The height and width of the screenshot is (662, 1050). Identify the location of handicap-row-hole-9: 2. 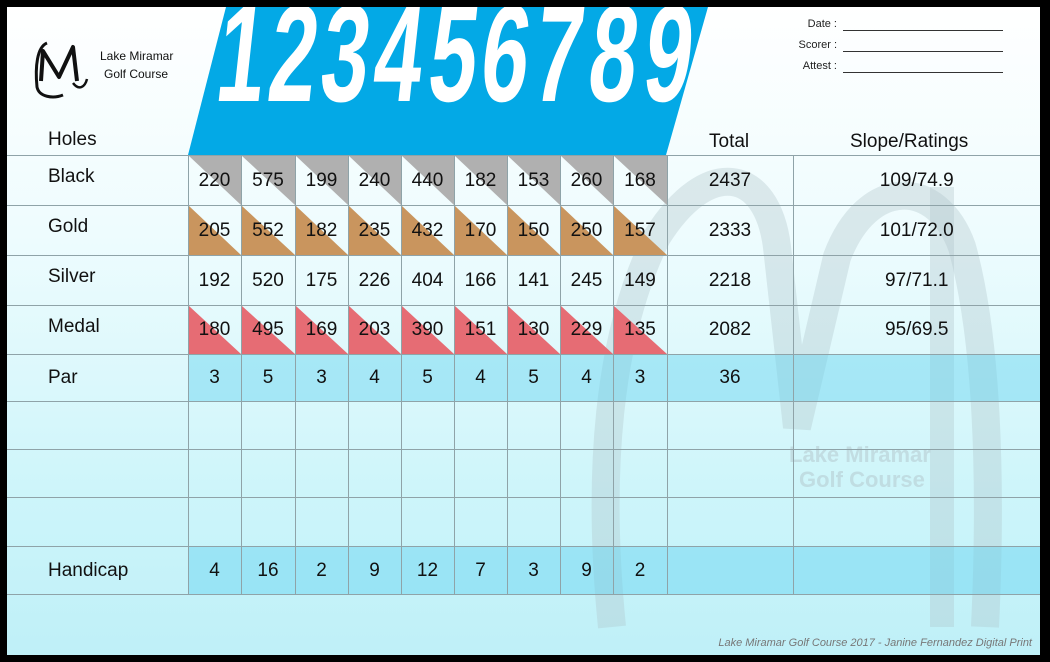
(640, 570).